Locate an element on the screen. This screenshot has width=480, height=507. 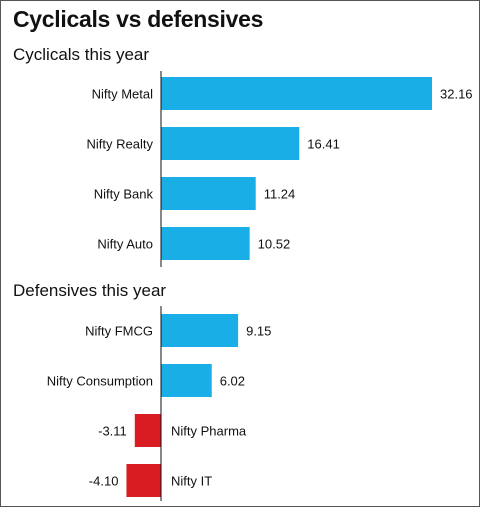
category-label-1-3: Nifty IT is located at coordinates (191, 481).